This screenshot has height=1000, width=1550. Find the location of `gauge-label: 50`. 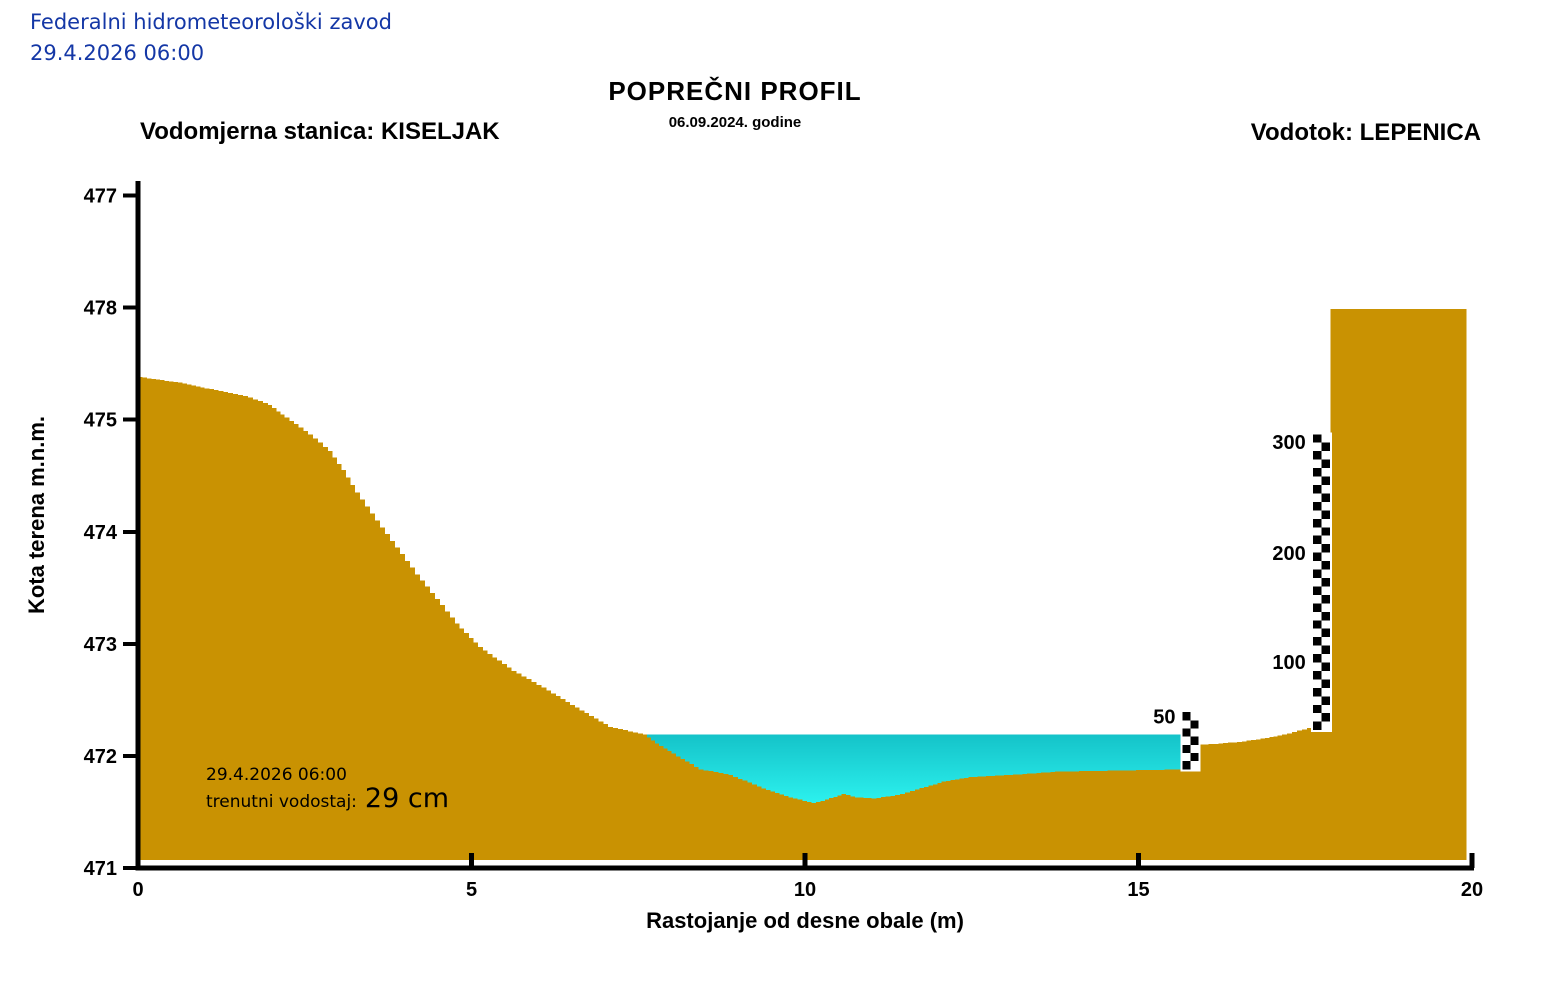

gauge-label: 50 is located at coordinates (1164, 718).